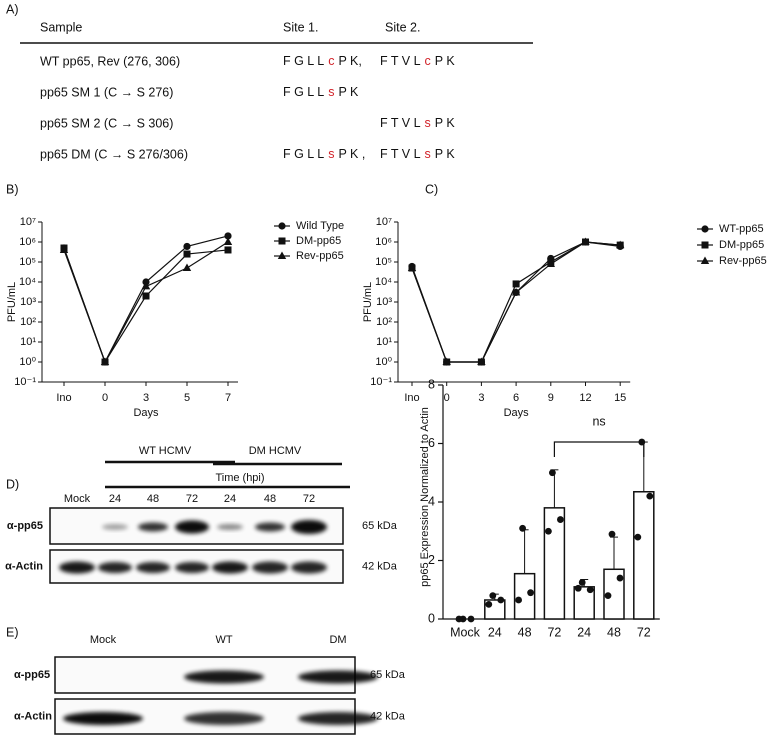 Image resolution: width=774 pixels, height=736 pixels. What do you see at coordinates (300, 27) in the screenshot?
I see `table-header: Site 1.` at bounding box center [300, 27].